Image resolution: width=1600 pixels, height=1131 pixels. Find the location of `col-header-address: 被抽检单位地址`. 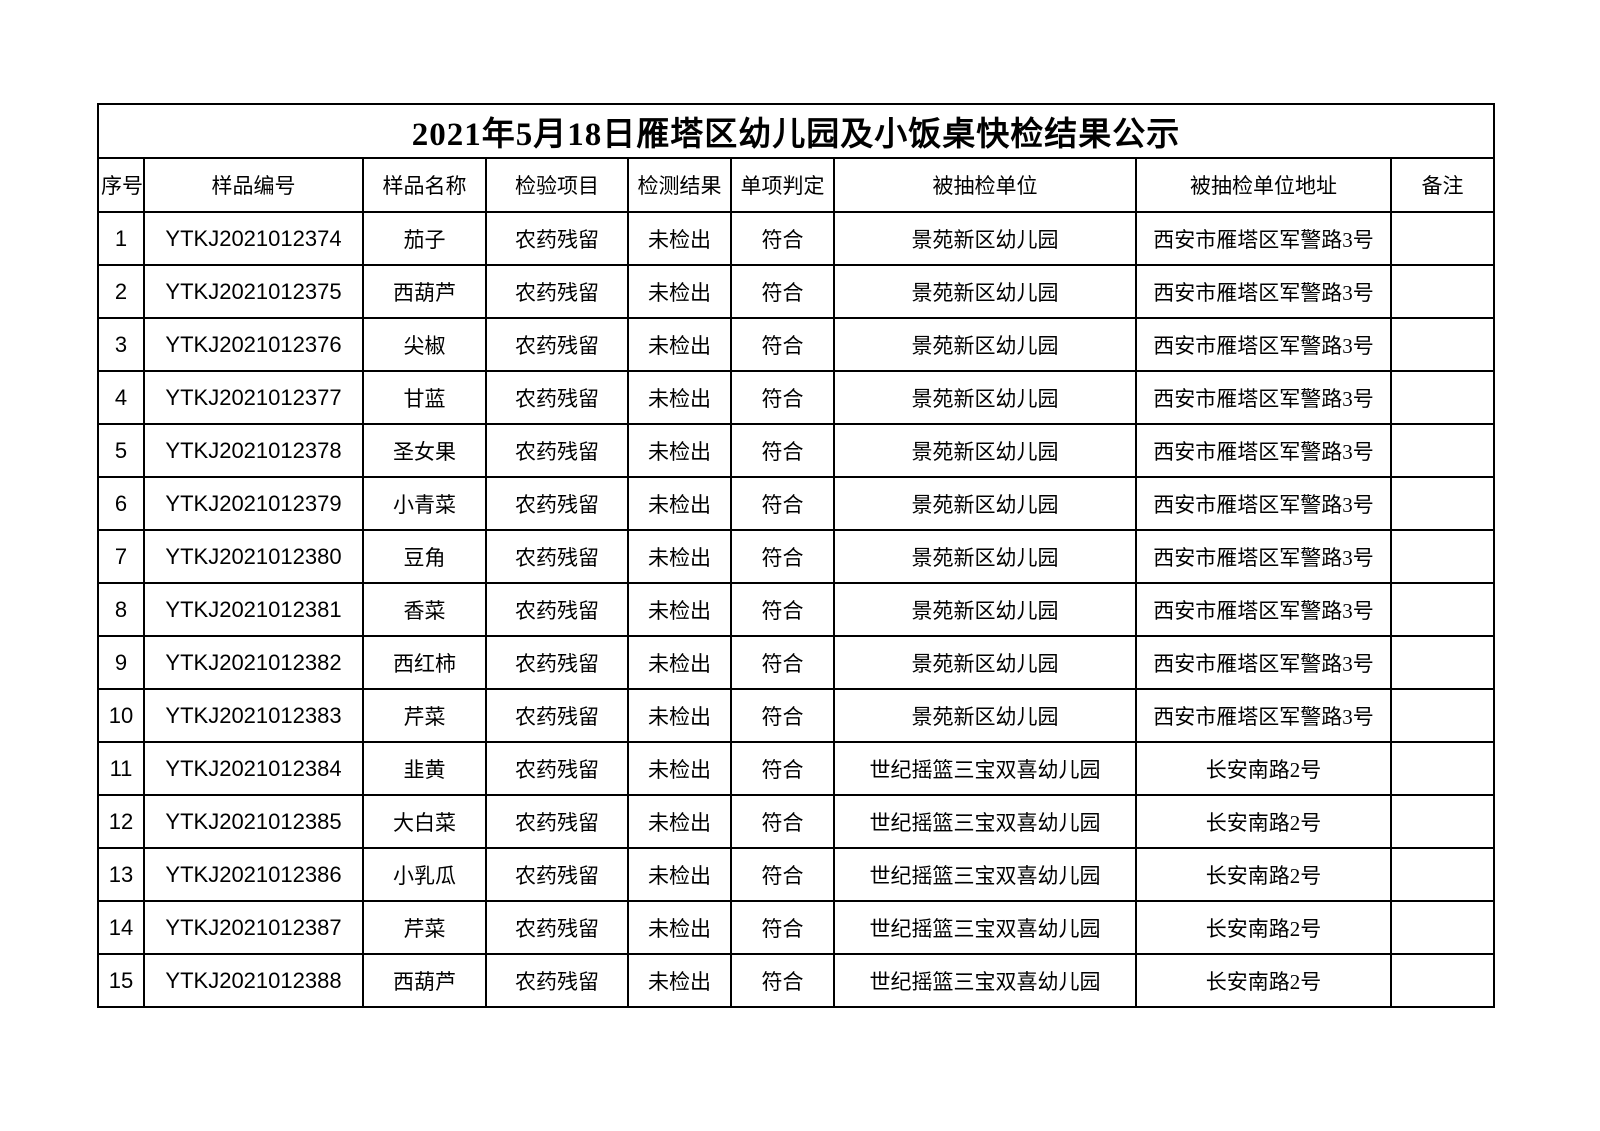

col-header-address: 被抽检单位地址 is located at coordinates (1263, 185).